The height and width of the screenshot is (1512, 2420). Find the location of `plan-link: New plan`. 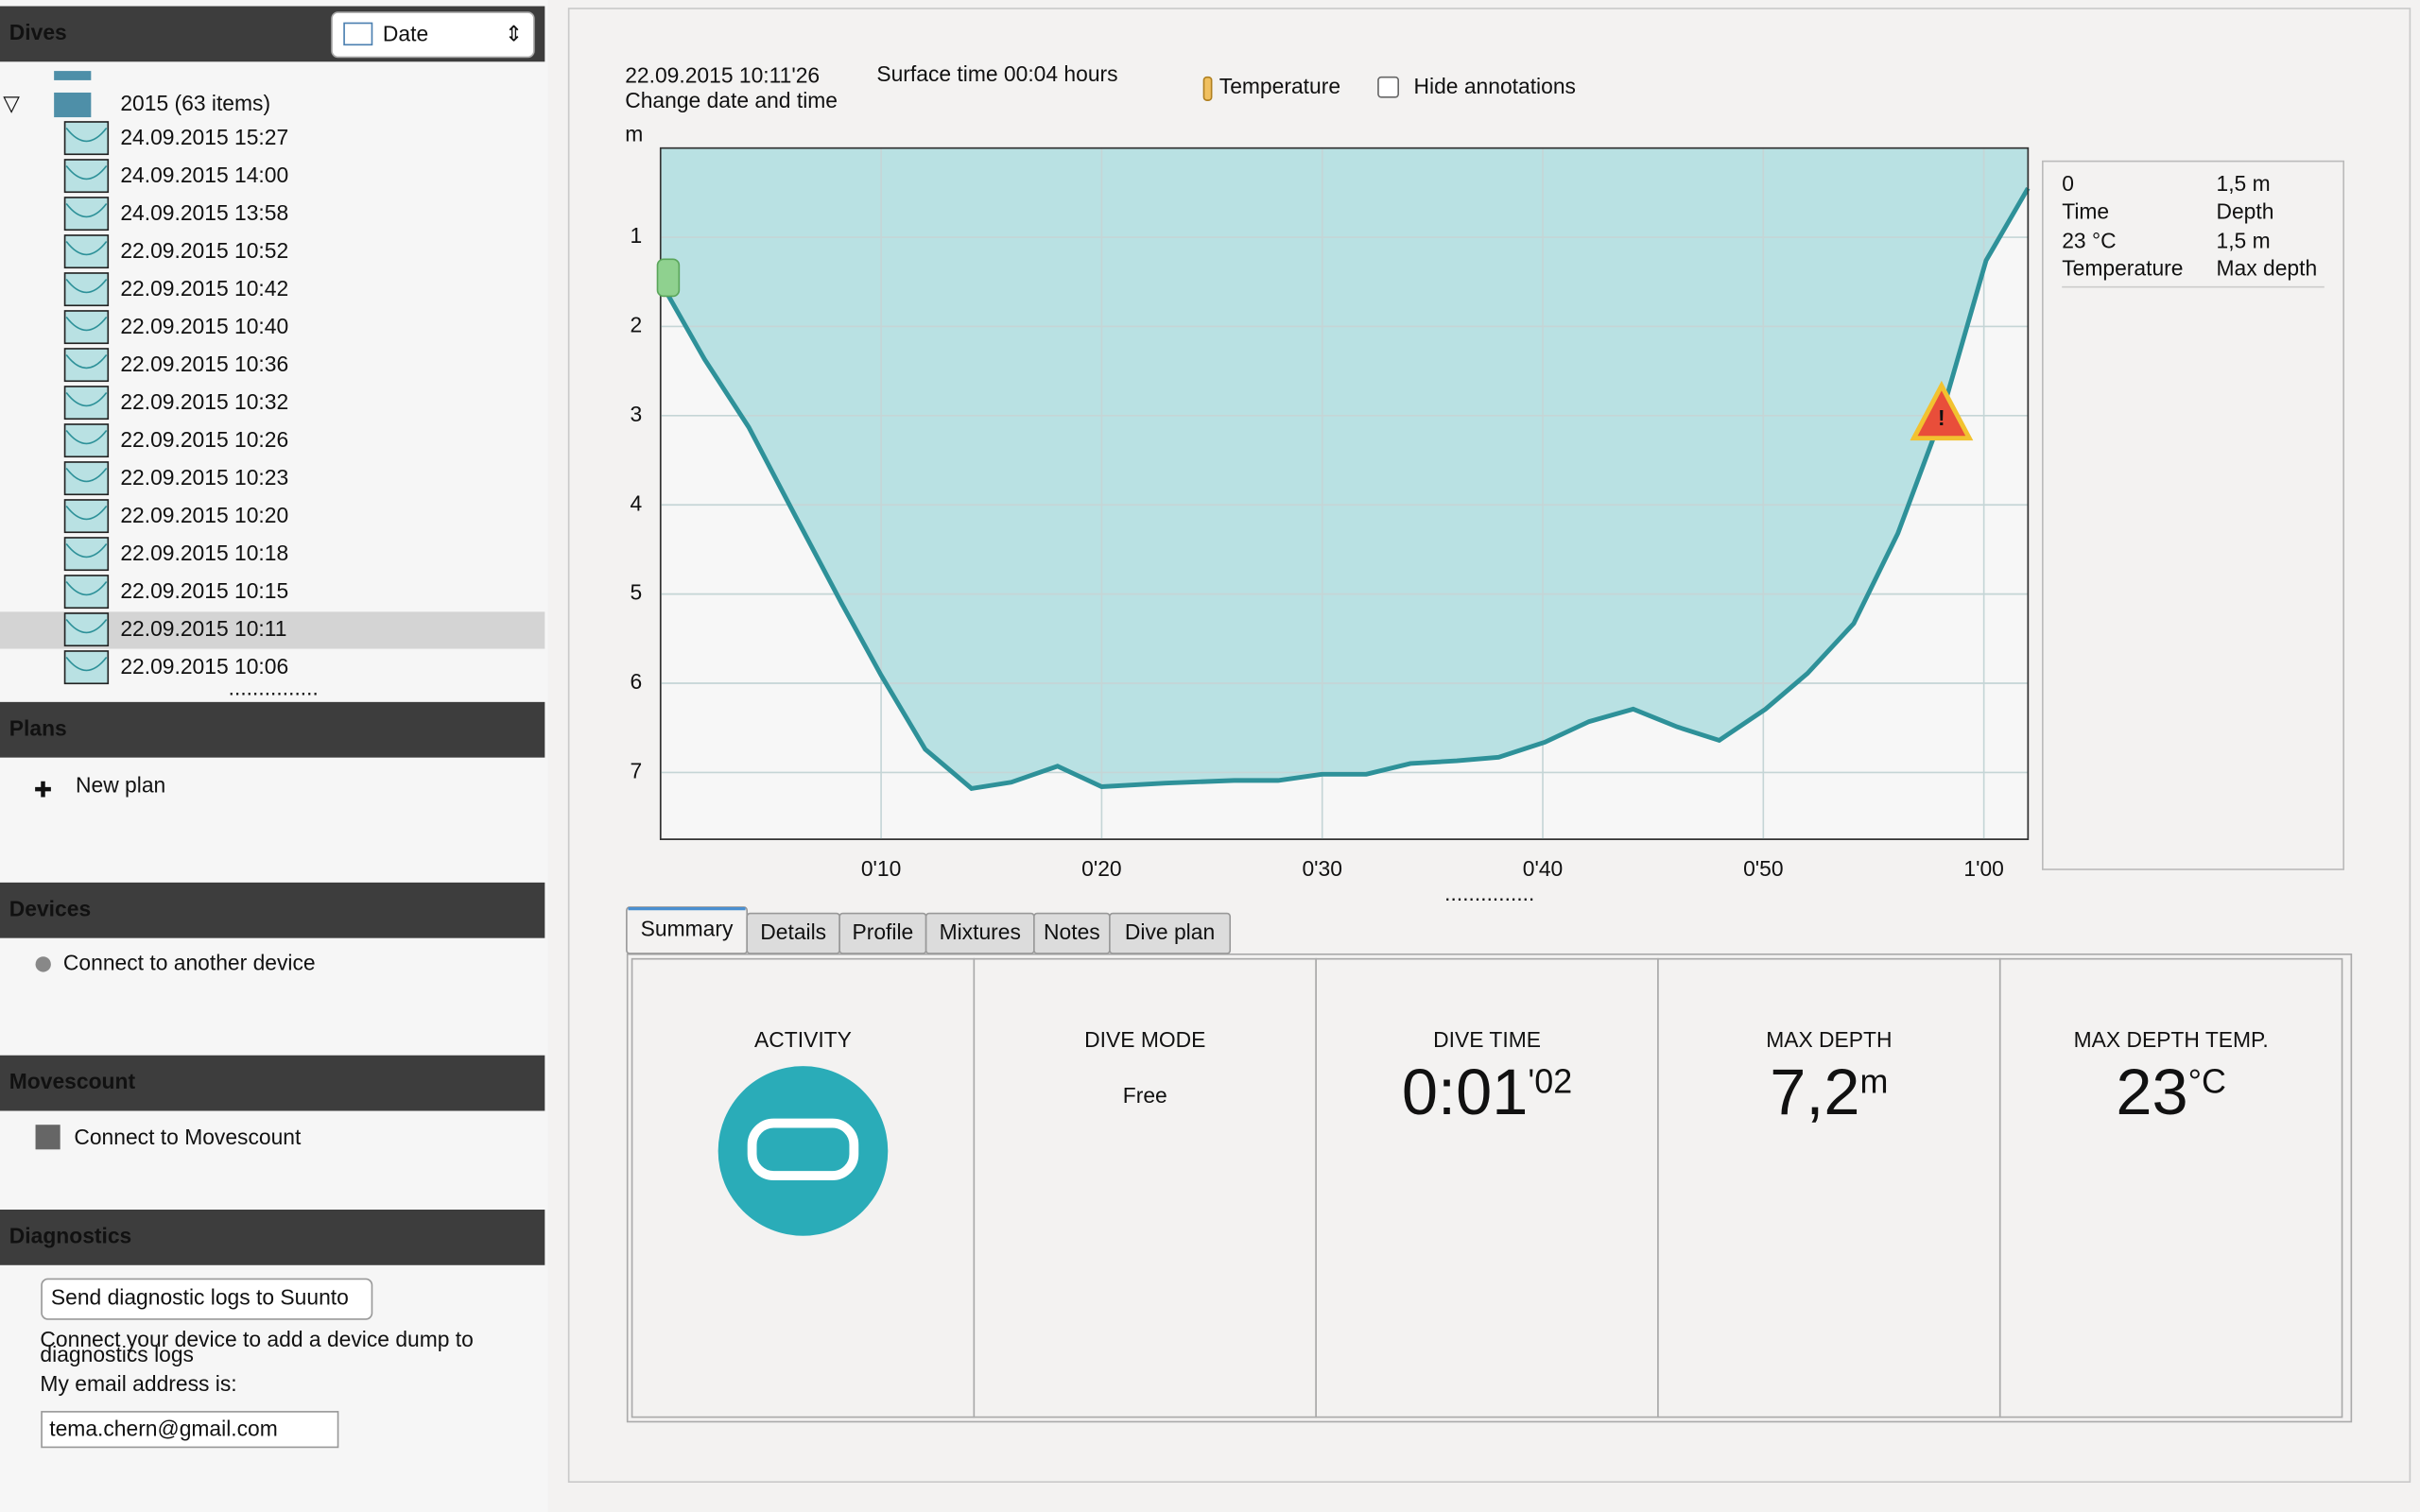

plan-link: New plan is located at coordinates (120, 785).